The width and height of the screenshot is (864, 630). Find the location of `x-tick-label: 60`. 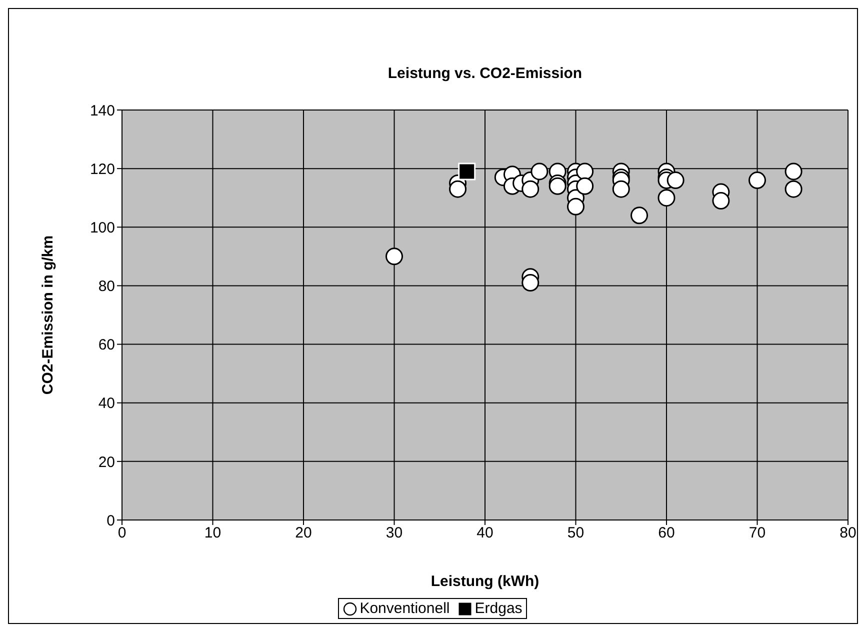

x-tick-label: 60 is located at coordinates (666, 533).